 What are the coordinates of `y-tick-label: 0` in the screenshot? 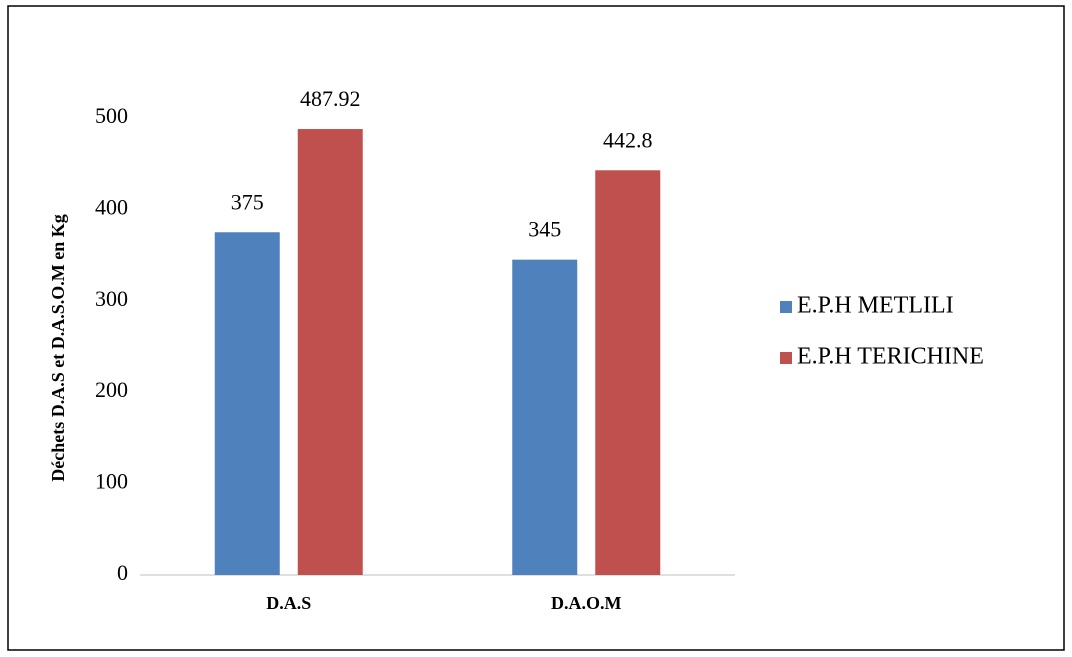 It's located at (122, 572).